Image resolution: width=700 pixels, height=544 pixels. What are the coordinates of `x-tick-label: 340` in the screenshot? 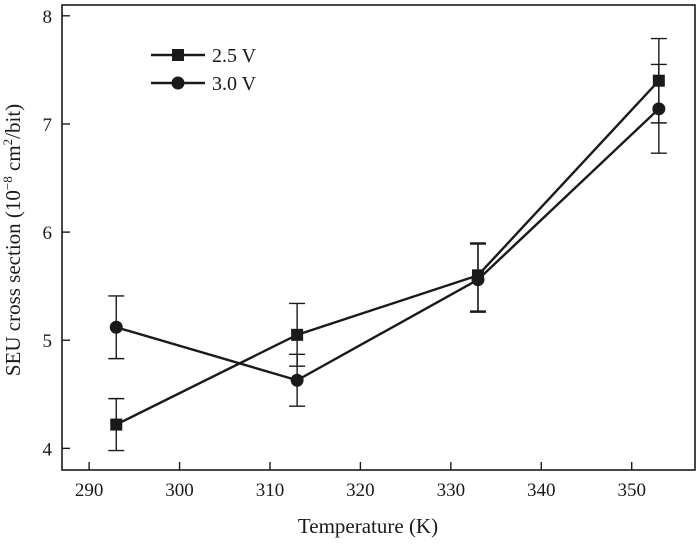 It's located at (541, 490).